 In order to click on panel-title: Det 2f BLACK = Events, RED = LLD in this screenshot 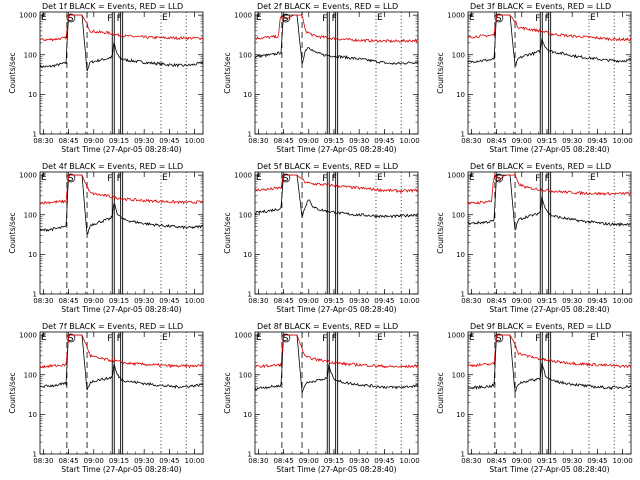, I will do `click(327, 6)`.